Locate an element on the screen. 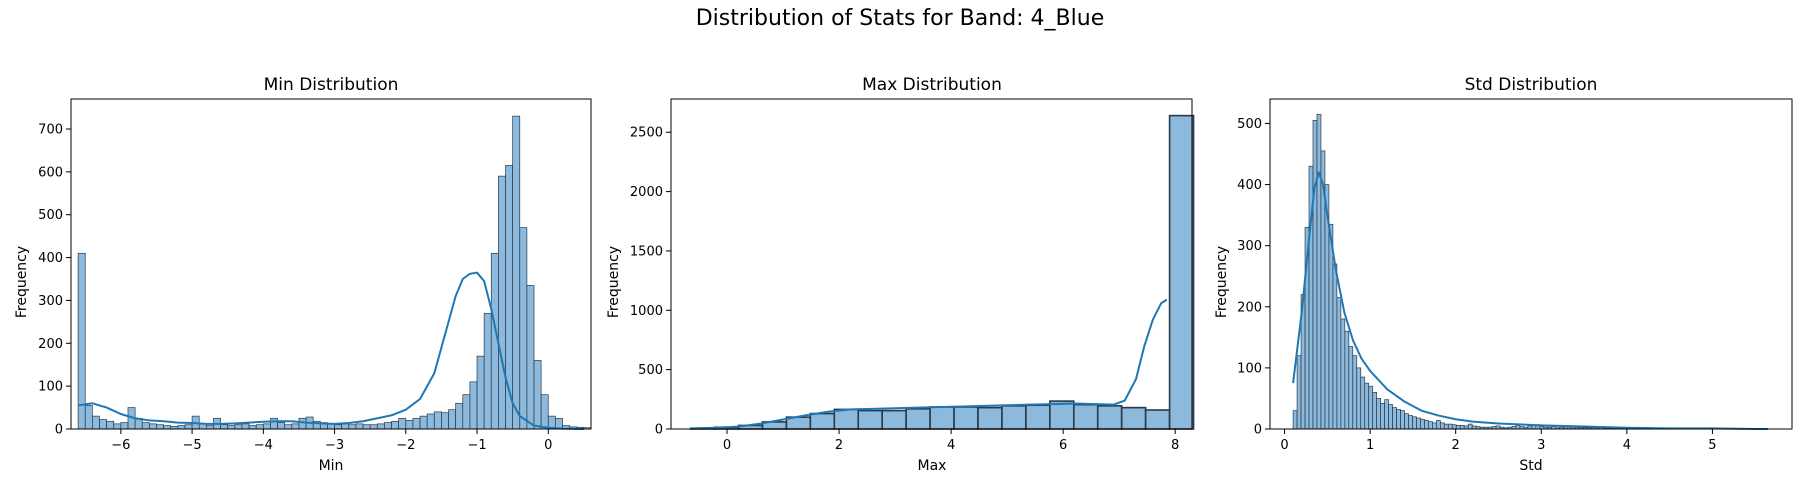  y-tick-label: 700 is located at coordinates (50, 130).